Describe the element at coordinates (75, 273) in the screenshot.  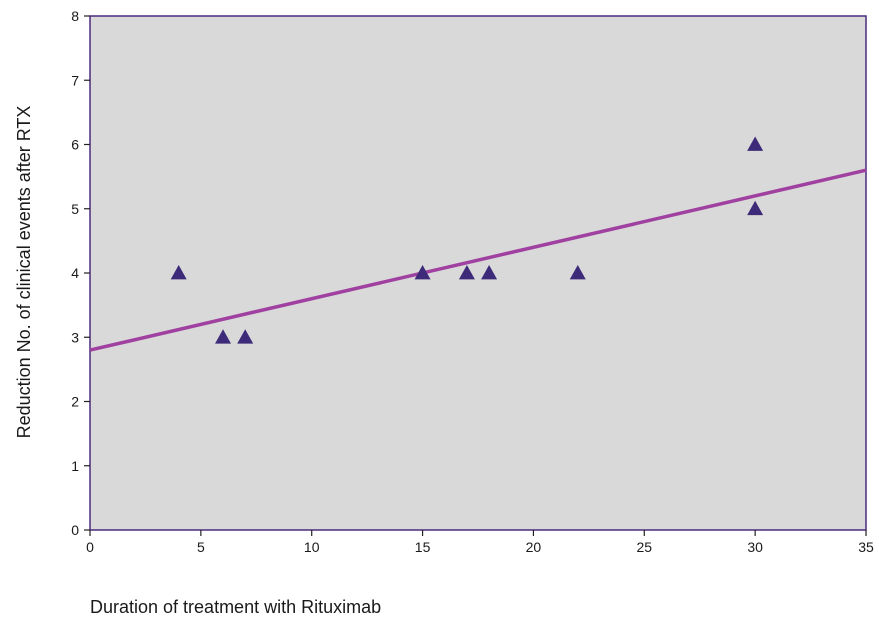
I see `y-tick-label: 4` at that location.